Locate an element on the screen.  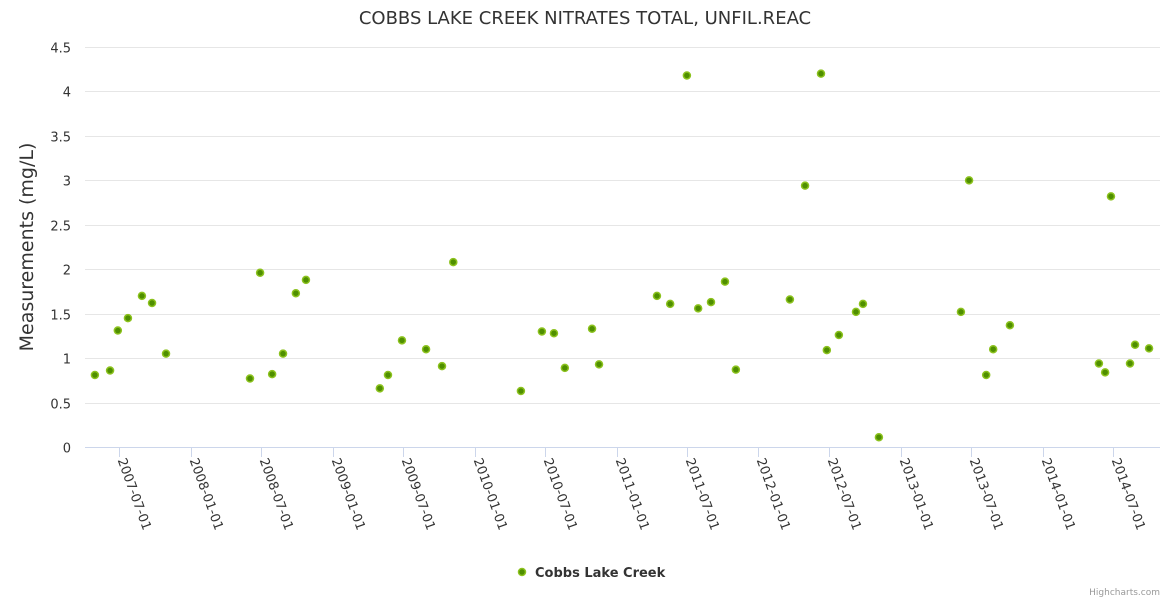
x-tick-label: 2010-07-01 is located at coordinates (560, 494).